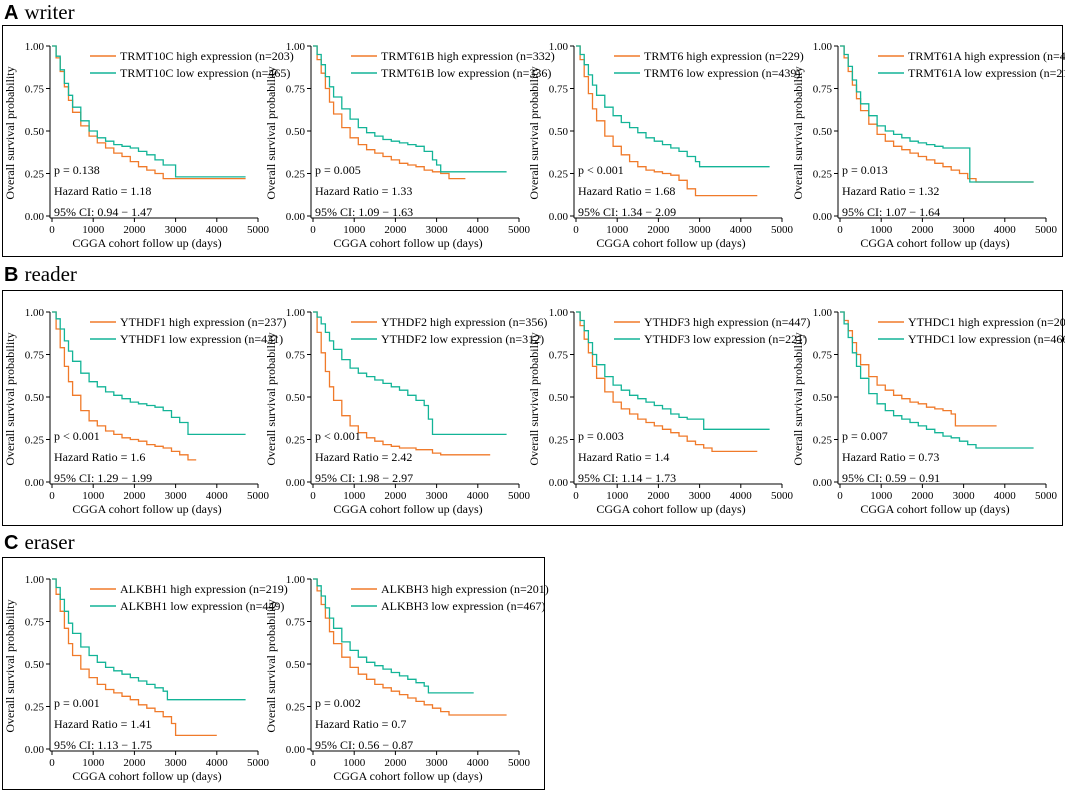 Image resolution: width=1065 pixels, height=792 pixels. What do you see at coordinates (463, 606) in the screenshot?
I see `legend-label: ALKBH3 low expression (n=467)` at bounding box center [463, 606].